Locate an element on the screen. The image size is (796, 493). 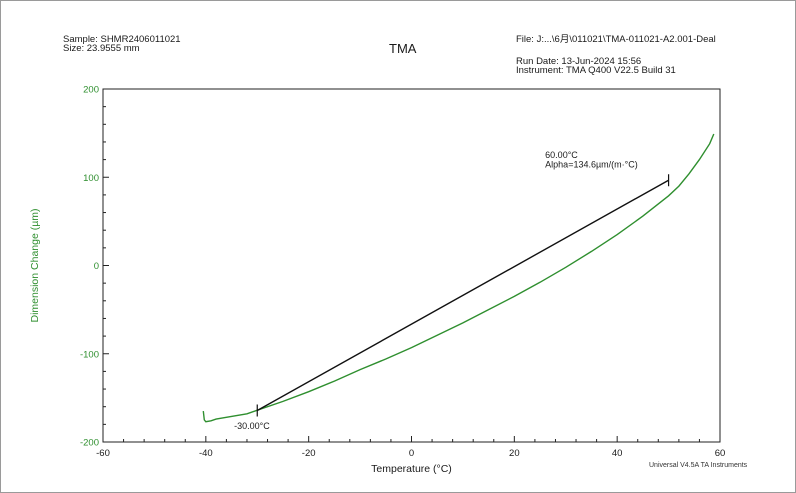
y-tick-label: 0 is located at coordinates (96, 266).